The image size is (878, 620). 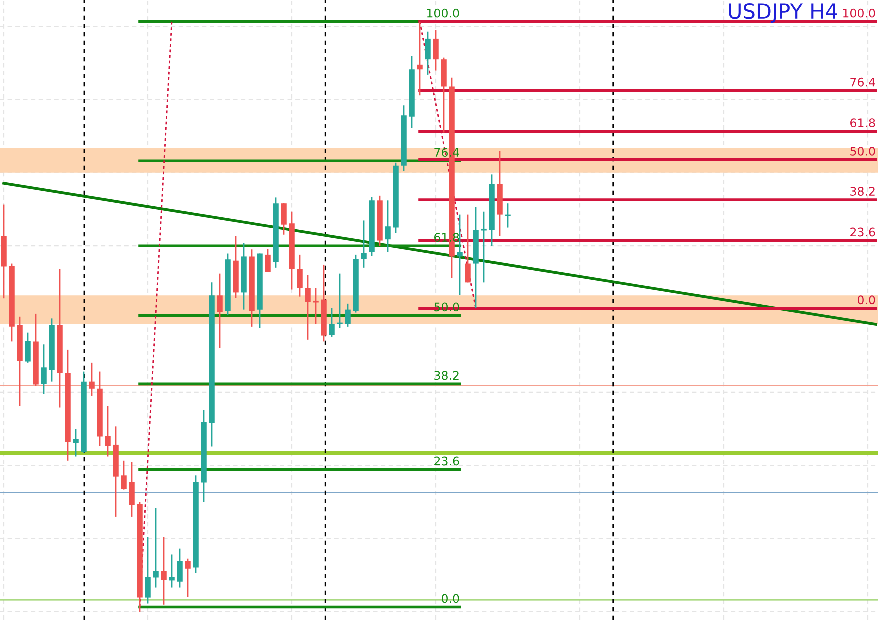 What do you see at coordinates (867, 300) in the screenshot?
I see `series-label: 0.0` at bounding box center [867, 300].